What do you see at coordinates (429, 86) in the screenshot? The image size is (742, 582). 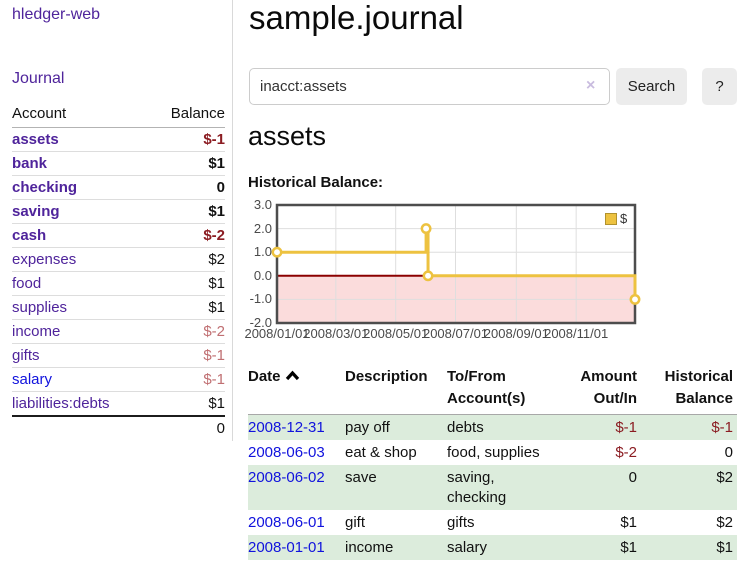 I see `search-input` at bounding box center [429, 86].